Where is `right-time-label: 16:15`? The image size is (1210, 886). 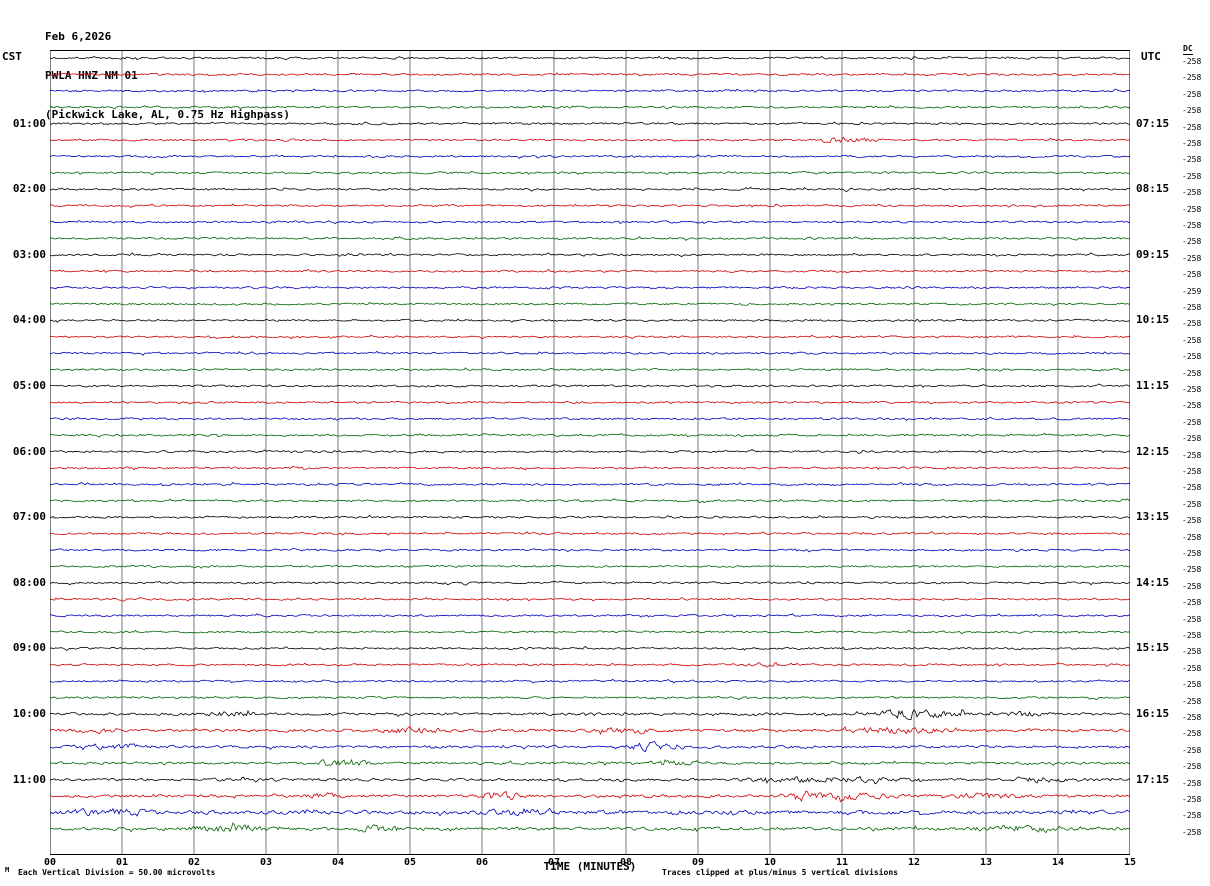 right-time-label: 16:15 is located at coordinates (1153, 713).